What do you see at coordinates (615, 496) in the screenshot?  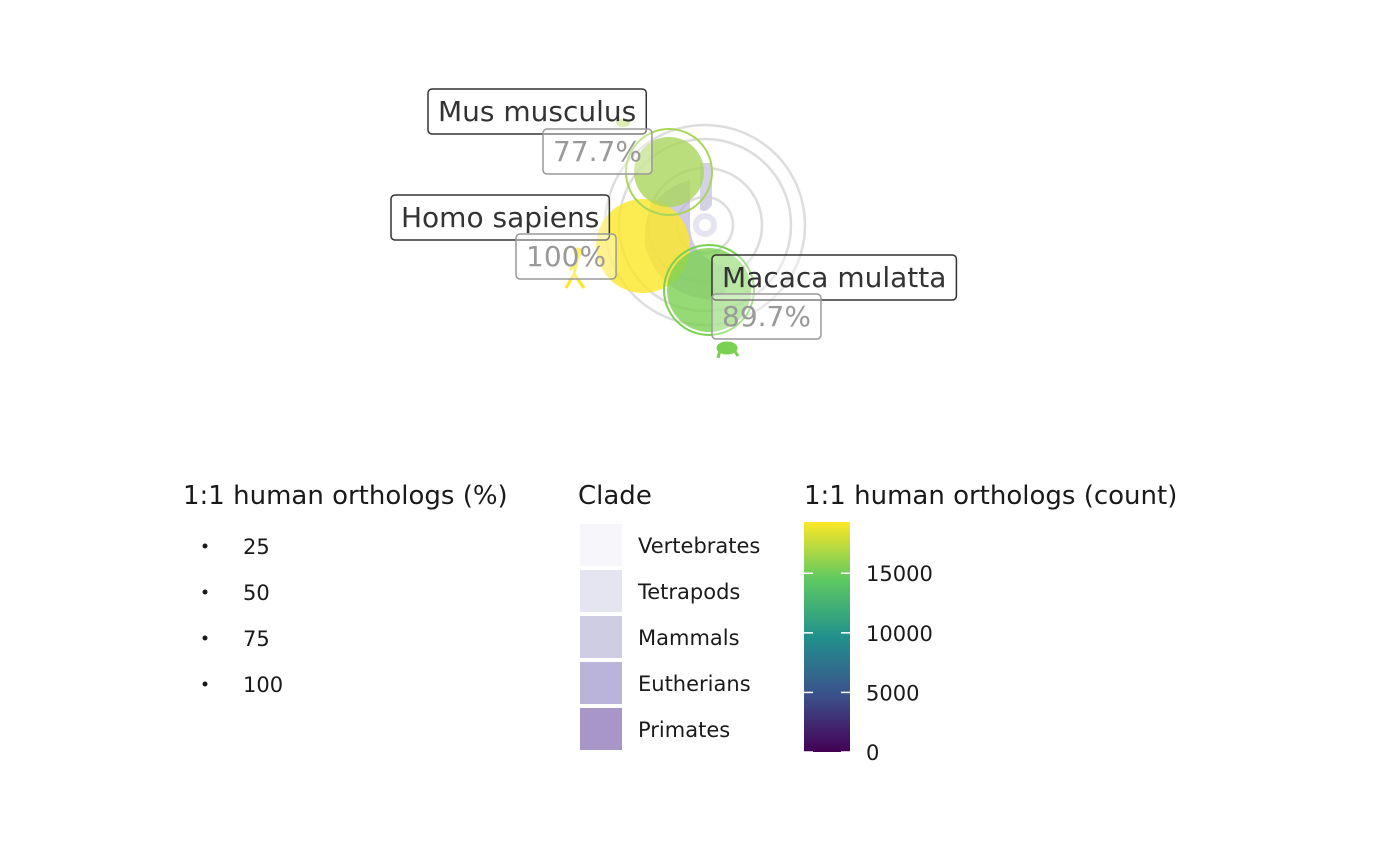 I see `clade-legend-title: Clade` at bounding box center [615, 496].